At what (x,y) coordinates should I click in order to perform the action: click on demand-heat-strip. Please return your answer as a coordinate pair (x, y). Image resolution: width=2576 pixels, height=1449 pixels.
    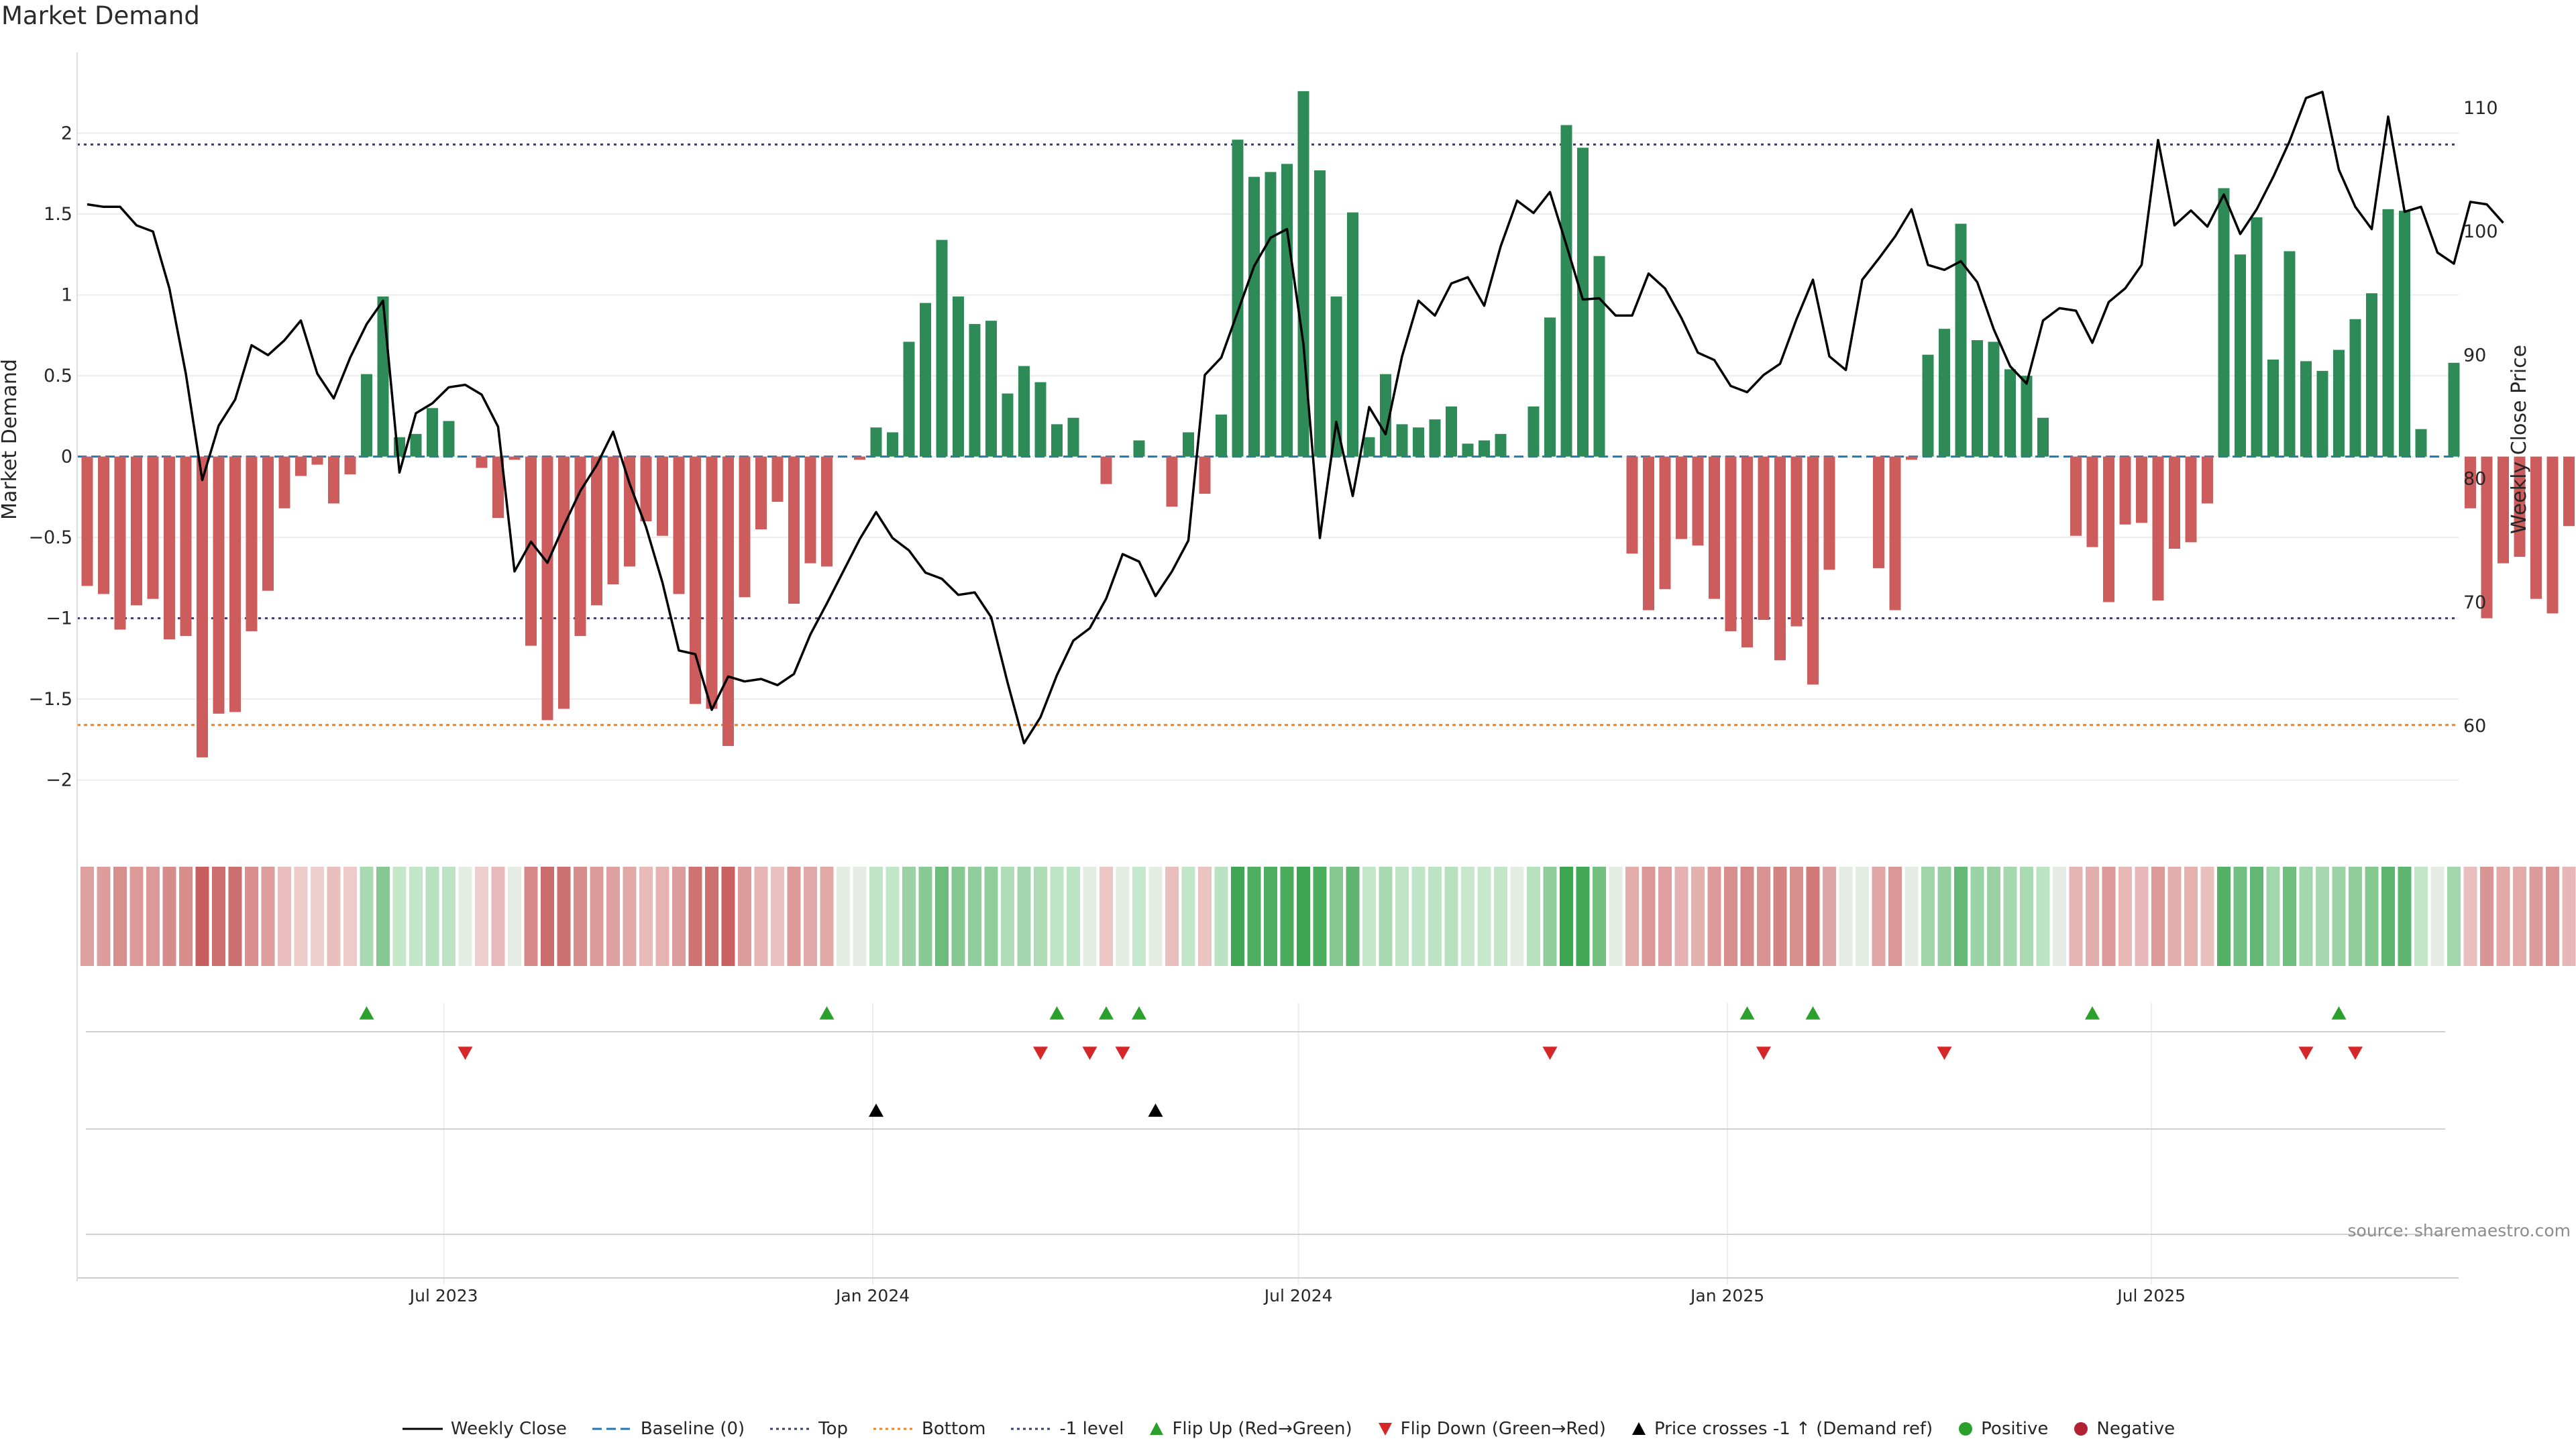
    Looking at the image, I should click on (1328, 916).